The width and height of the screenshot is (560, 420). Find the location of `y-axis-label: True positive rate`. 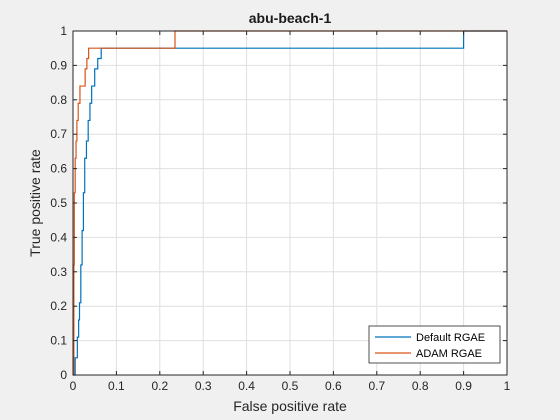

y-axis-label: True positive rate is located at coordinates (35, 203).